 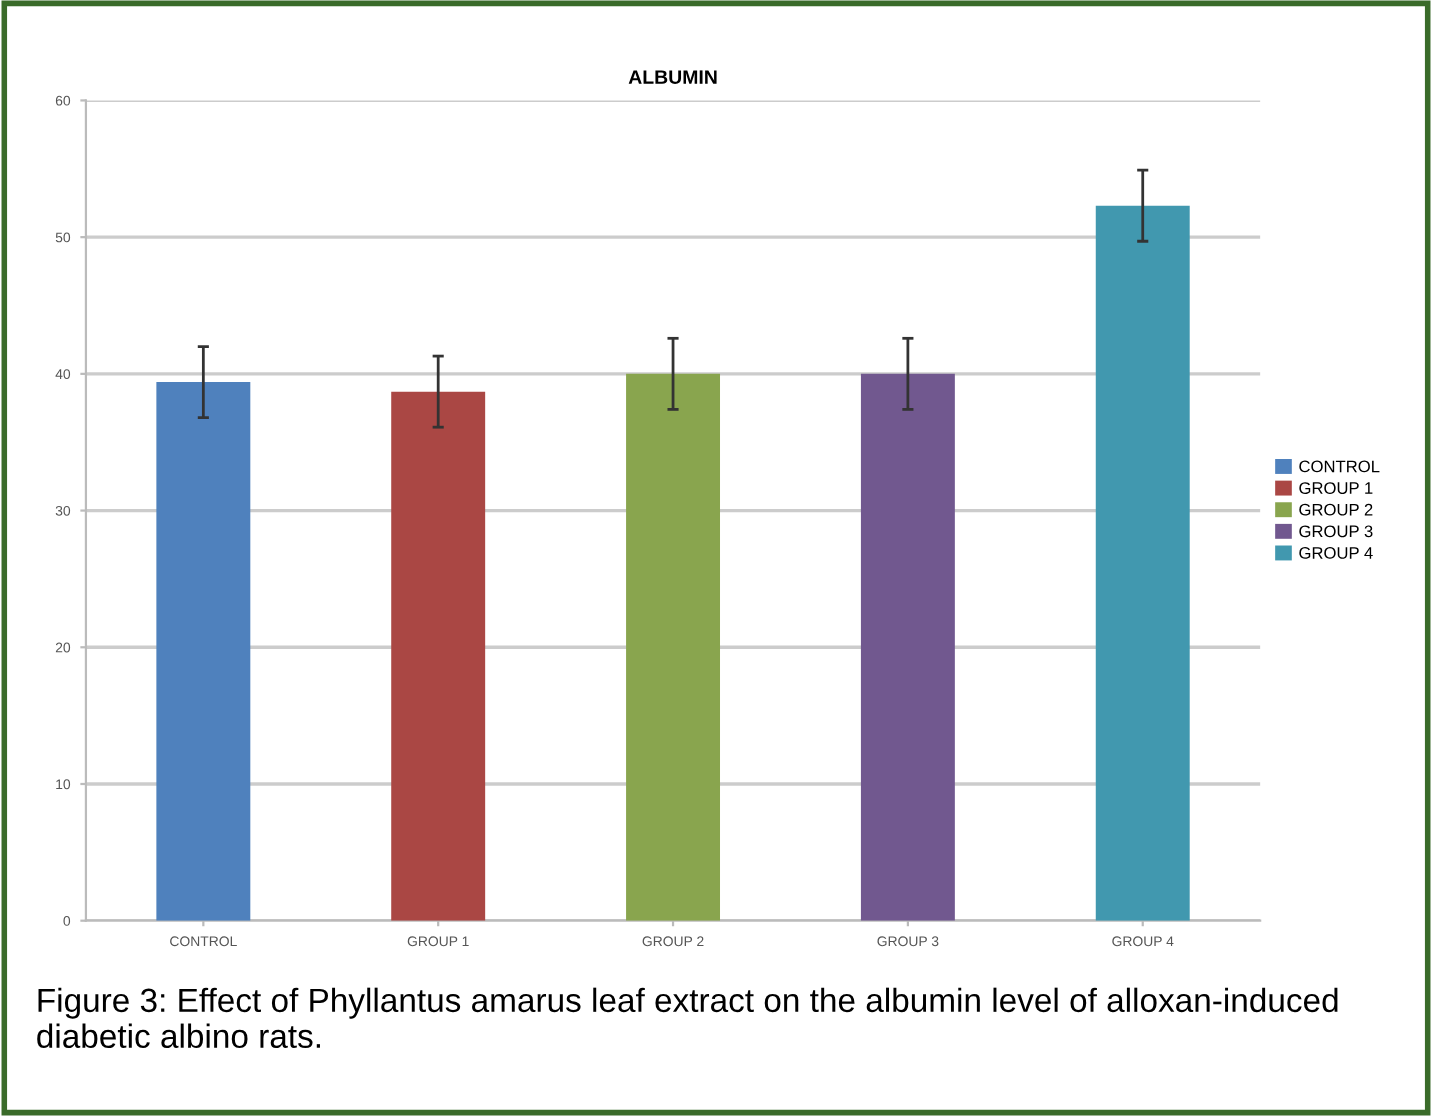 I want to click on chart-title: ALBUMIN, so click(x=672, y=77).